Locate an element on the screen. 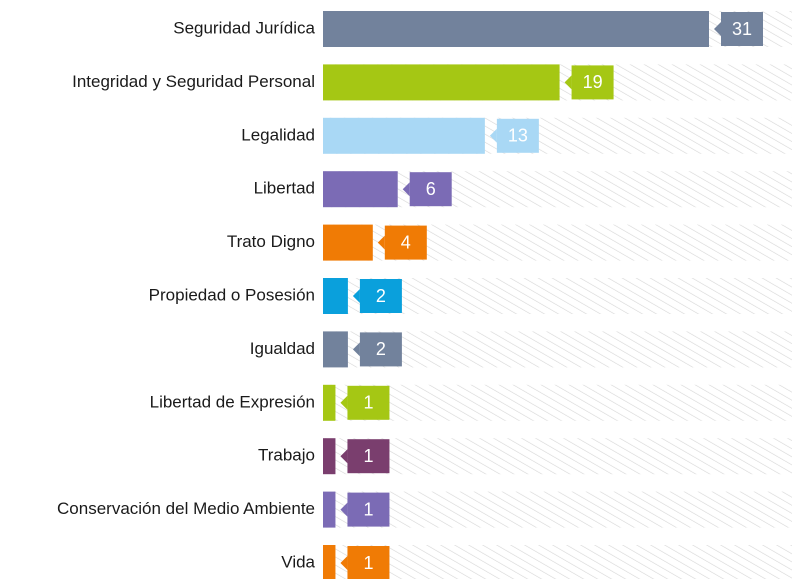 This screenshot has width=792, height=579. category-label: Propiedad o Posesión is located at coordinates (232, 294).